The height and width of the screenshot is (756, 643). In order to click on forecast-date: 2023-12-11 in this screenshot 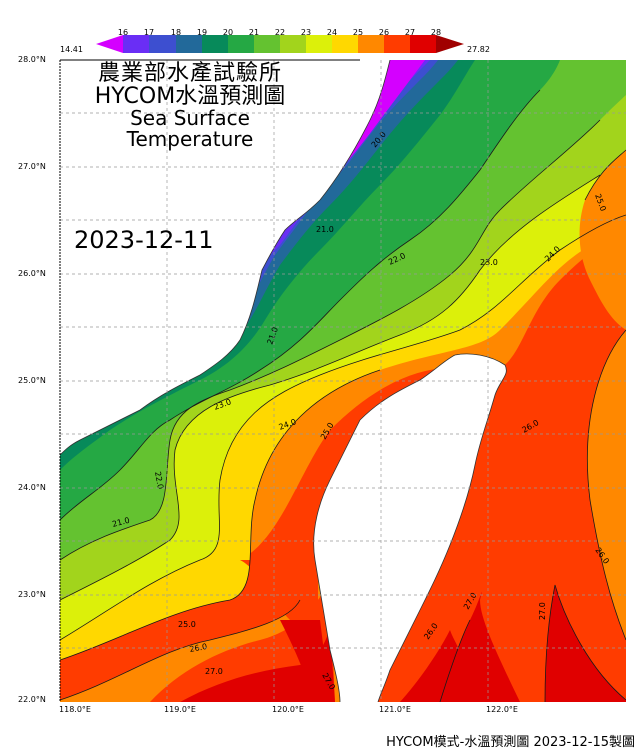, I will do `click(144, 240)`.